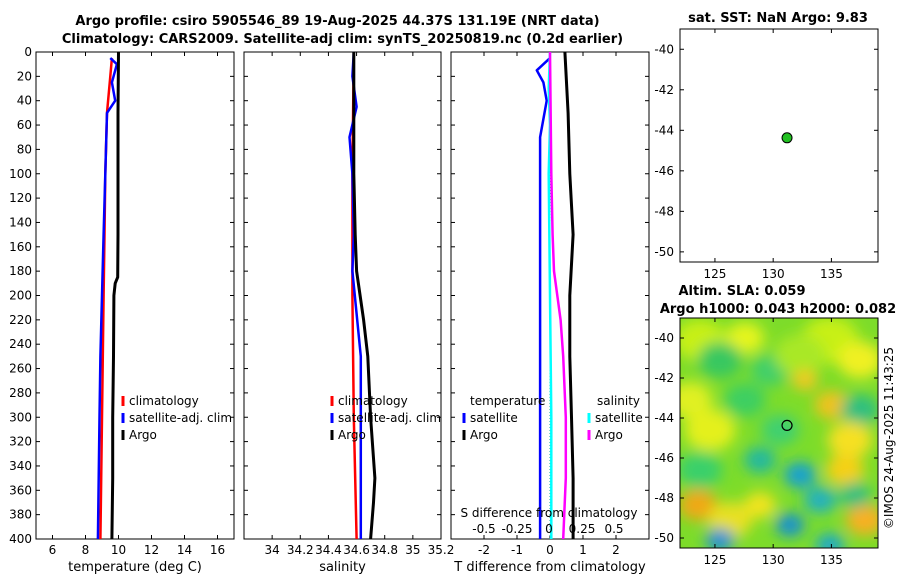 The image size is (900, 580). What do you see at coordinates (28, 52) in the screenshot?
I see `y-tick-label: 0` at bounding box center [28, 52].